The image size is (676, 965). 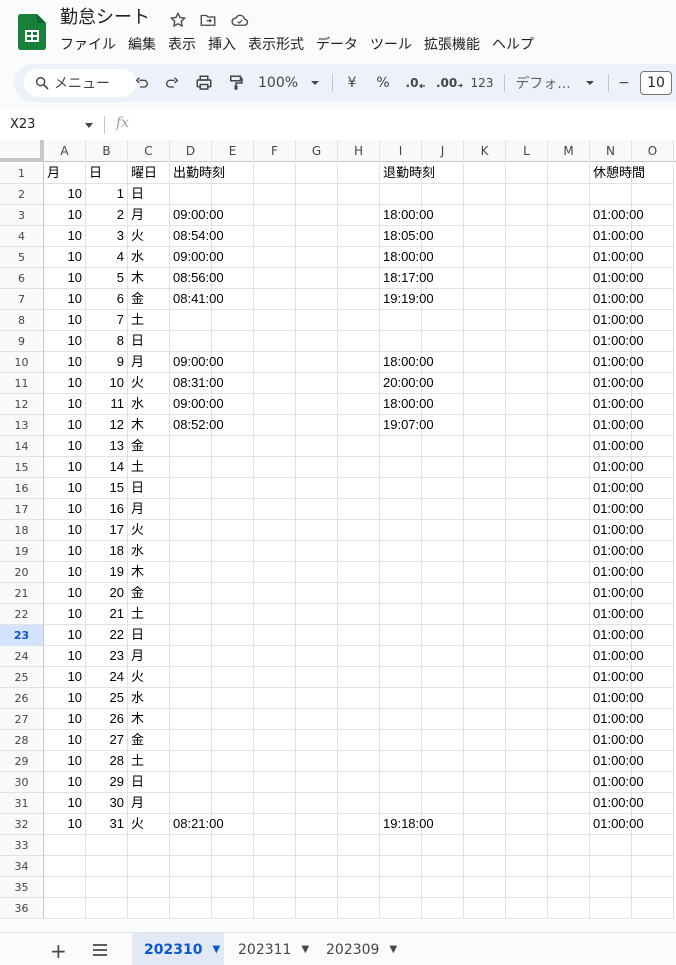 I want to click on row-header-2: 2, so click(x=22, y=194).